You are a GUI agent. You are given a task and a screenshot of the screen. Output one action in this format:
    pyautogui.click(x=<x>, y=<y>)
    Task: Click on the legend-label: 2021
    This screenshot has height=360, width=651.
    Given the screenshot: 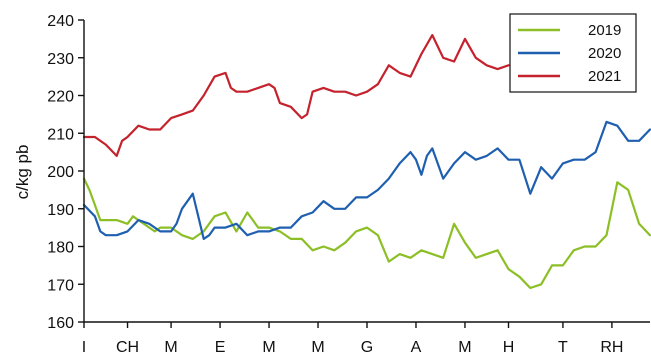 What is the action you would take?
    pyautogui.click(x=604, y=76)
    